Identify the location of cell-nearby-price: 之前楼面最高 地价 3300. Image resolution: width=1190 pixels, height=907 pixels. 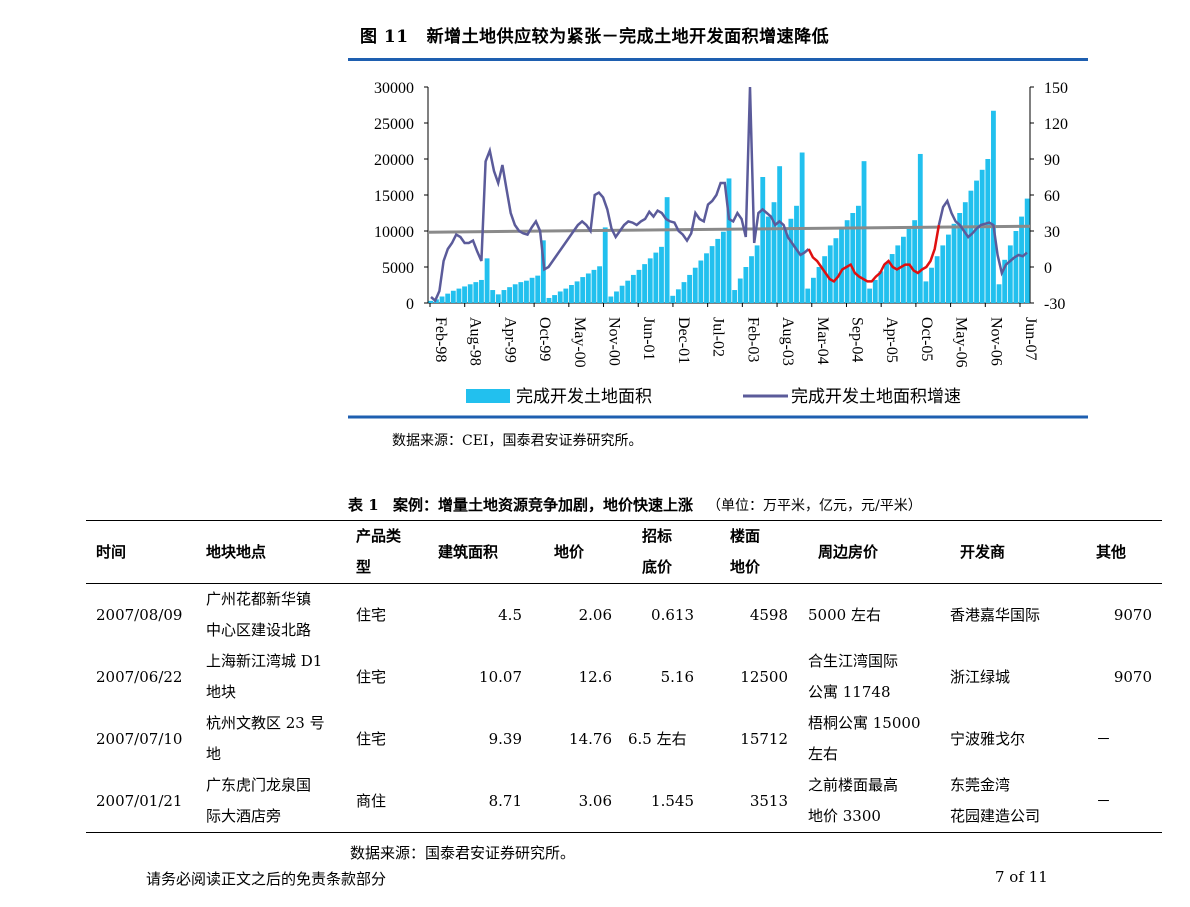
(853, 800).